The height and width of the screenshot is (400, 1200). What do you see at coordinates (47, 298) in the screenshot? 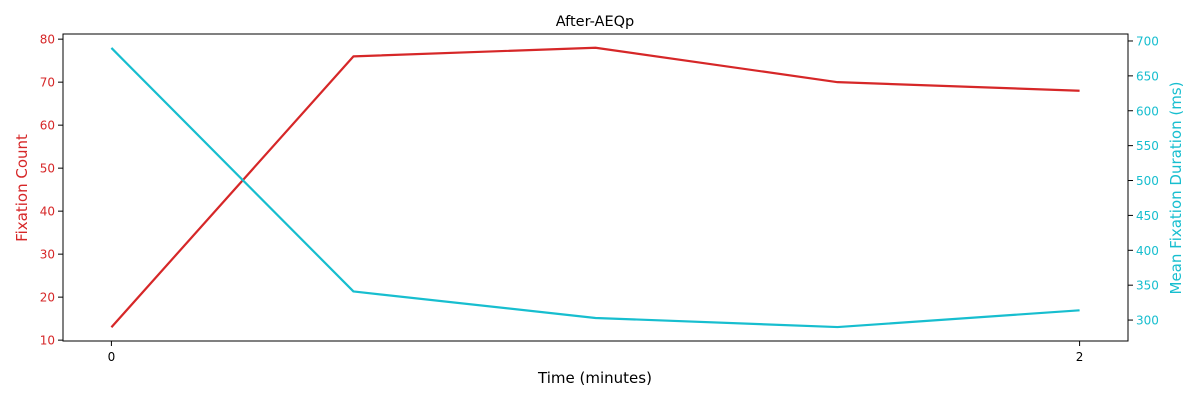
I see `left-tick-label: 20` at bounding box center [47, 298].